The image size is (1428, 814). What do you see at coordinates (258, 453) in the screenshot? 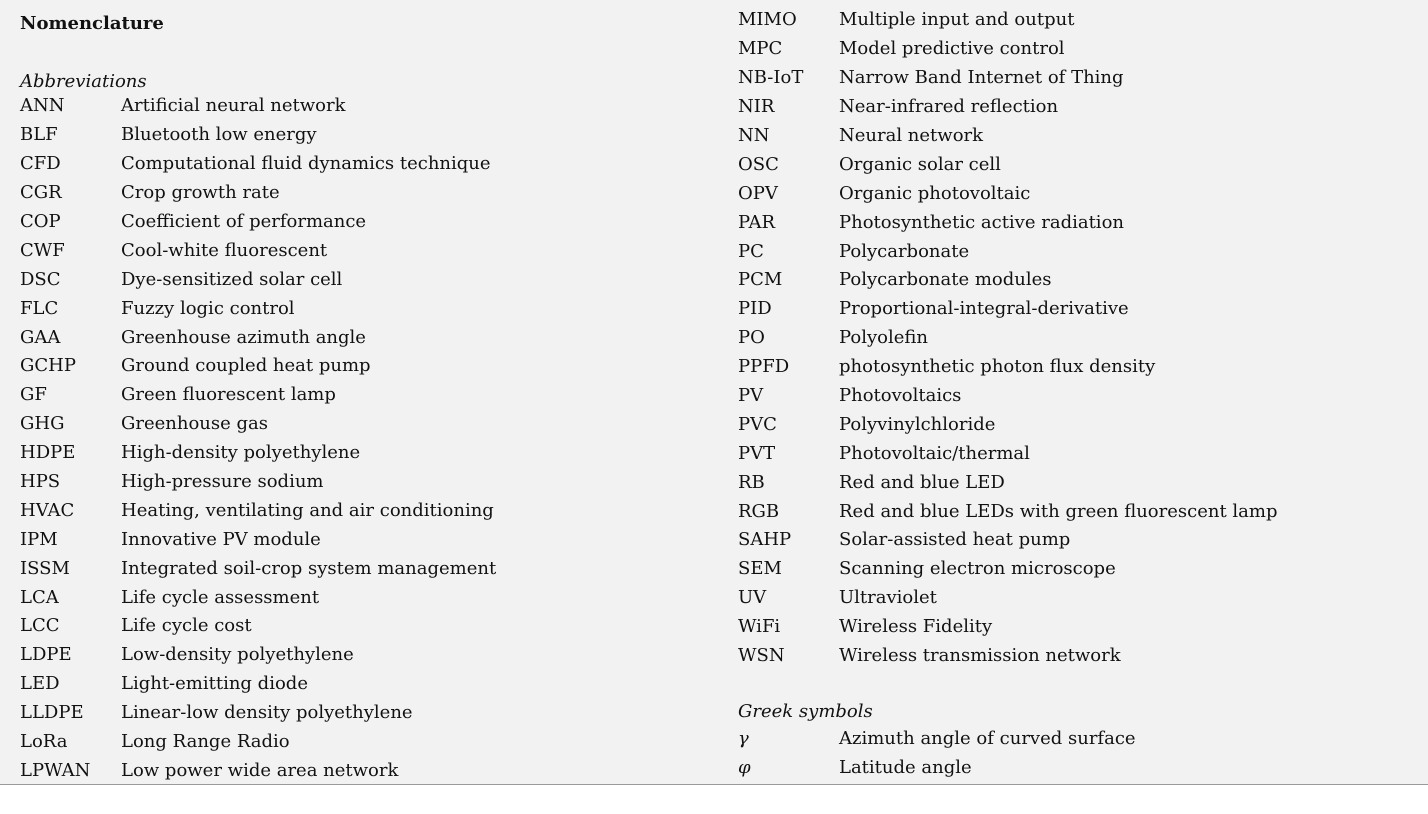
I see `abbreviation-row: HDPE High-density polyethylene` at bounding box center [258, 453].